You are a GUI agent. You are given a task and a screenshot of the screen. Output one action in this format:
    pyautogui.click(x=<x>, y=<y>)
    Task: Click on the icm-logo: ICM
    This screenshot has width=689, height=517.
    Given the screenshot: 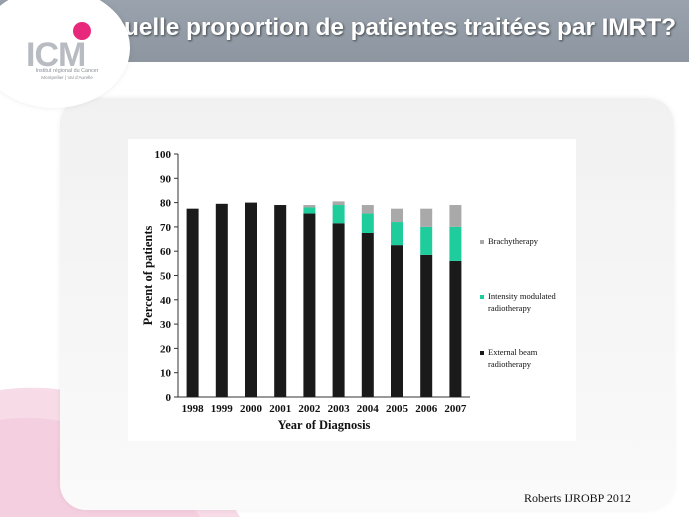 What is the action you would take?
    pyautogui.click(x=58, y=46)
    